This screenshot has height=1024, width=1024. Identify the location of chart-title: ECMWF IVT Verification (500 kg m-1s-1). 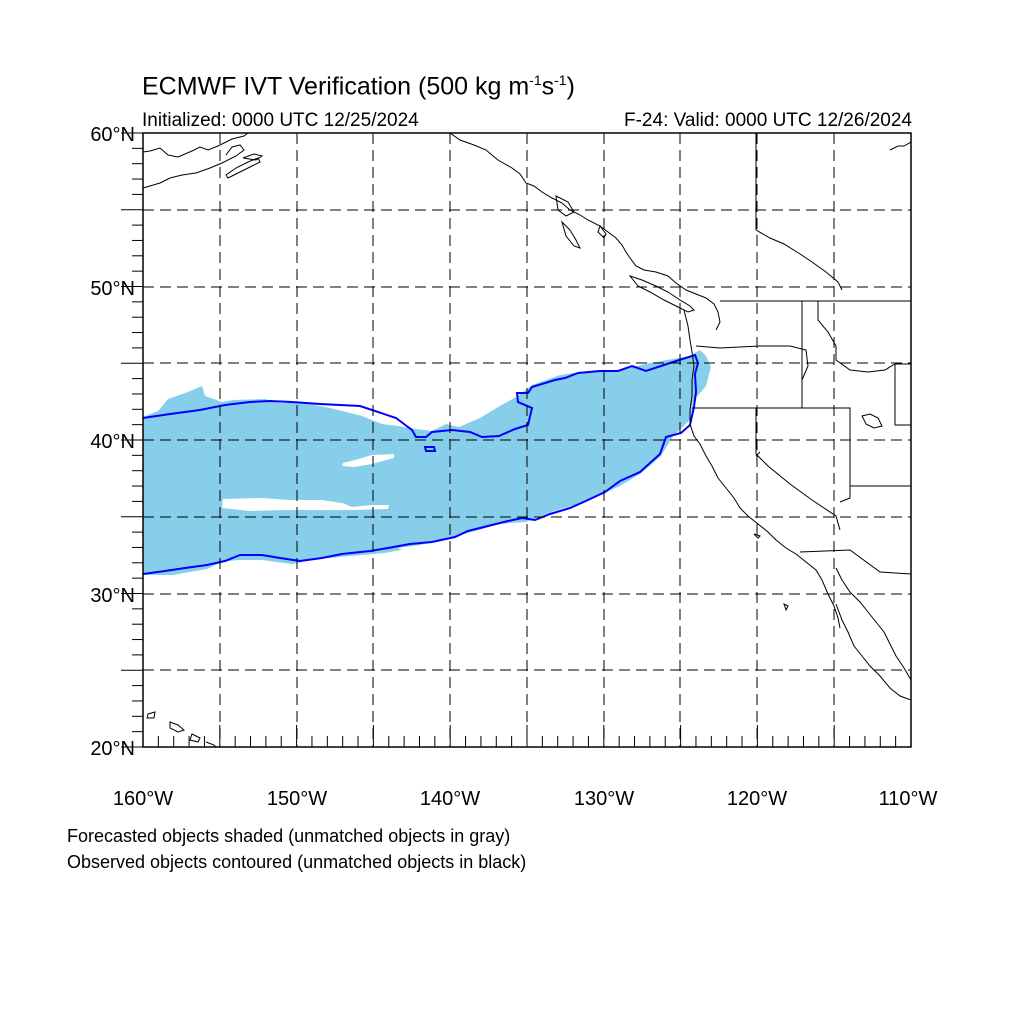
(358, 86).